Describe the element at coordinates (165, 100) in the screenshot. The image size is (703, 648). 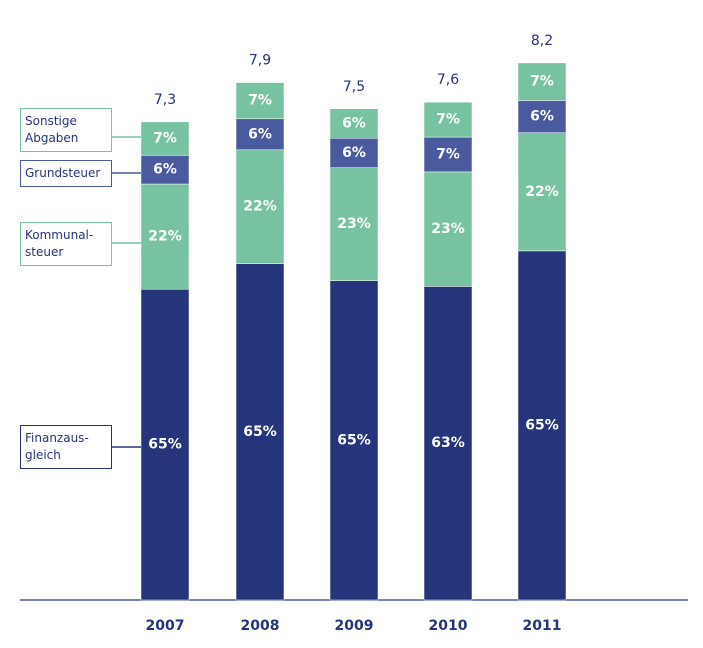
I see `total-label: 7,3` at that location.